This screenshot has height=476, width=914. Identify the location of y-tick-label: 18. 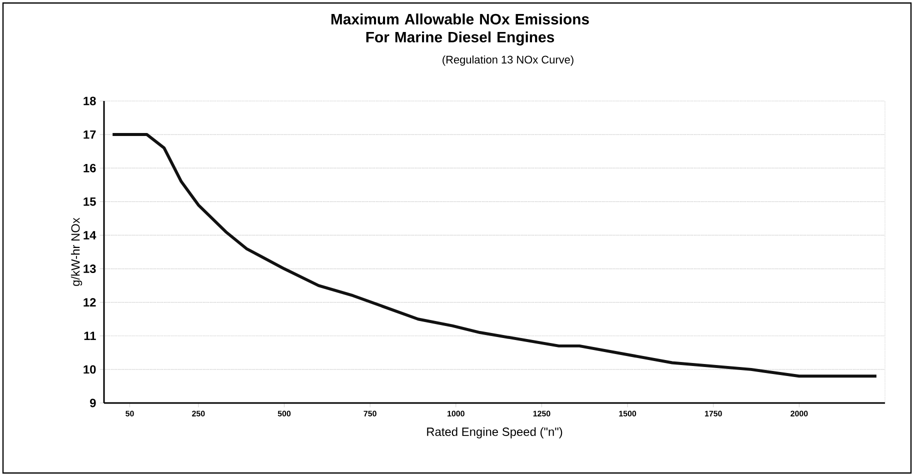
(90, 101).